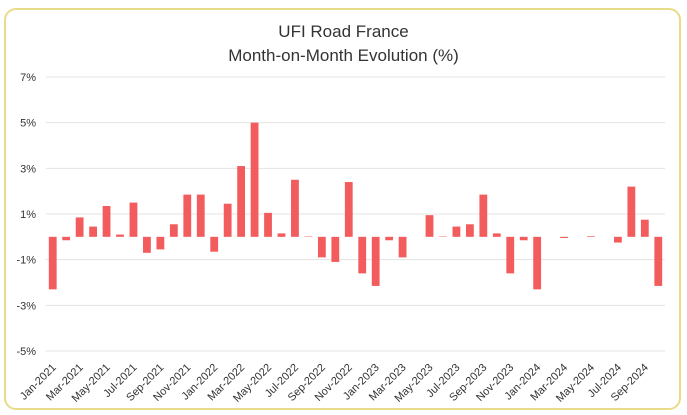 This screenshot has width=687, height=415. What do you see at coordinates (26, 261) in the screenshot?
I see `y-tick-label: -1%` at bounding box center [26, 261].